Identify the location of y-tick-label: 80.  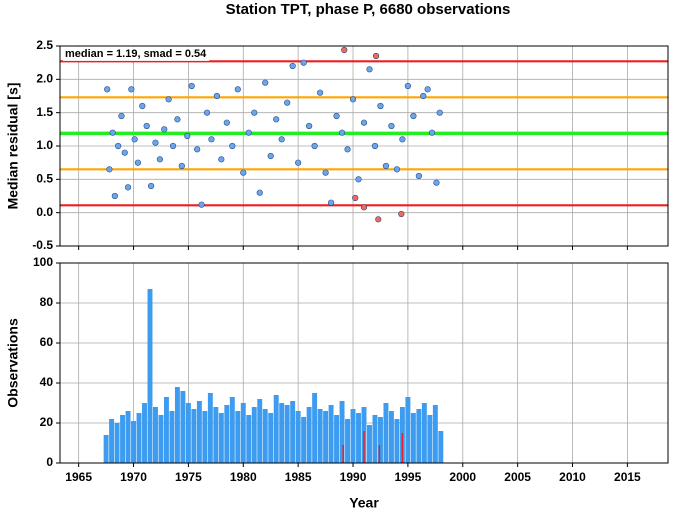
(47, 302).